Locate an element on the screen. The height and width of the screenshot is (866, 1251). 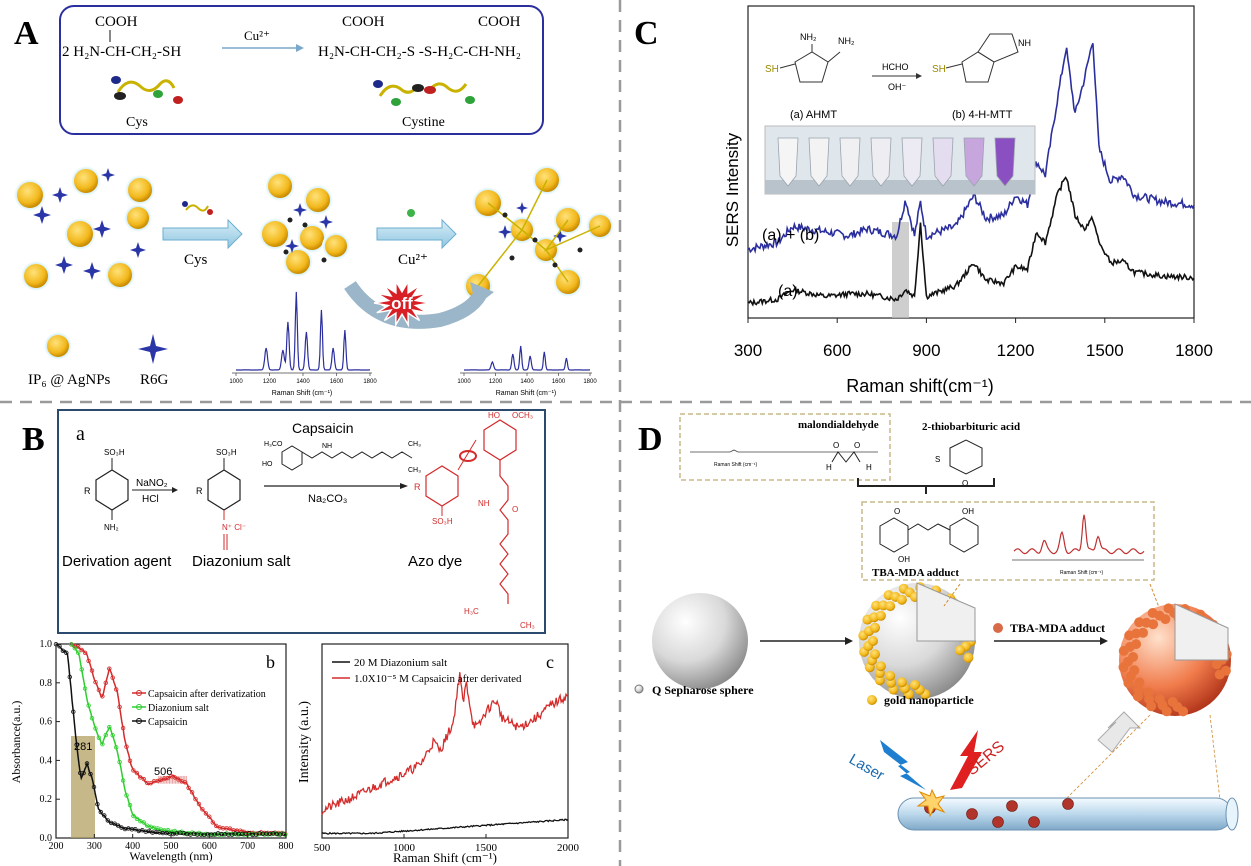
diaz-r: R is located at coordinates (199, 491).